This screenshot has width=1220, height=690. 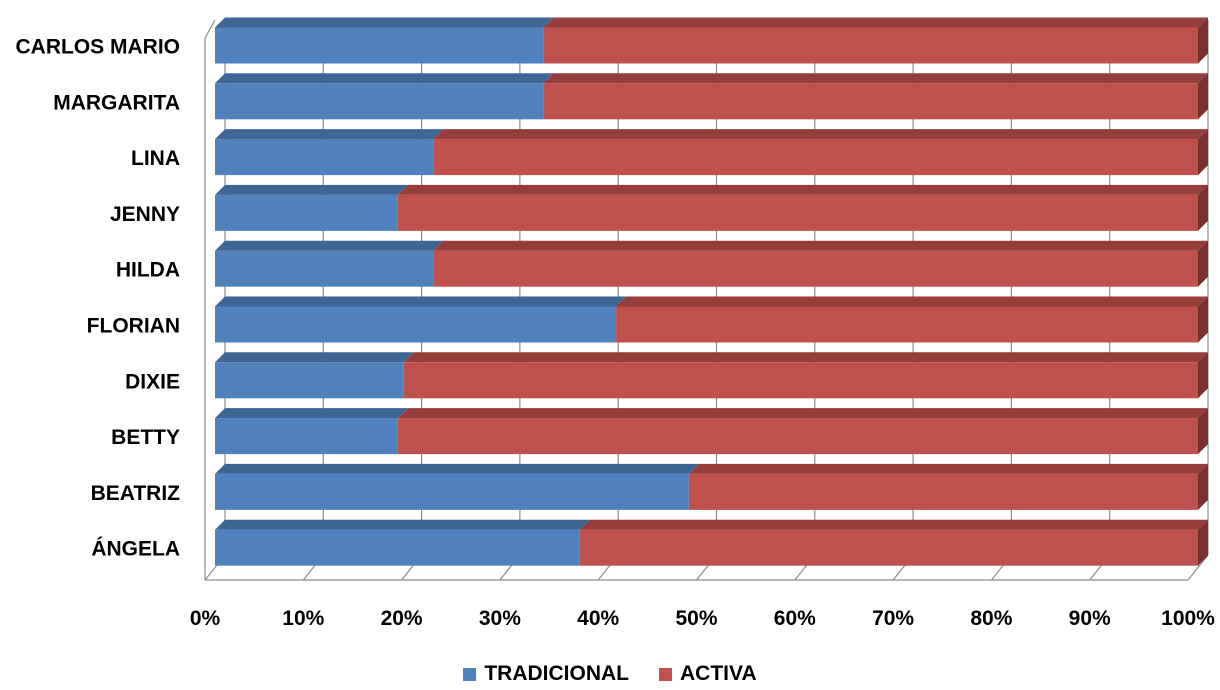 I want to click on legend: TRADICIONAL ACTIVA, so click(x=610, y=674).